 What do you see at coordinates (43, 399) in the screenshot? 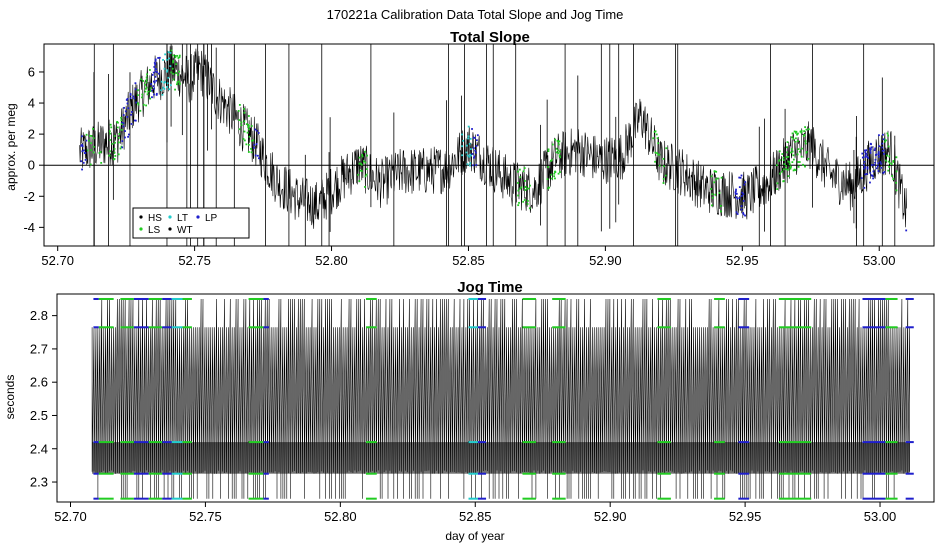
I see `jog-time-y-axis: 2.3 2.4 2.5 2.6 2.7 2.8` at bounding box center [43, 399].